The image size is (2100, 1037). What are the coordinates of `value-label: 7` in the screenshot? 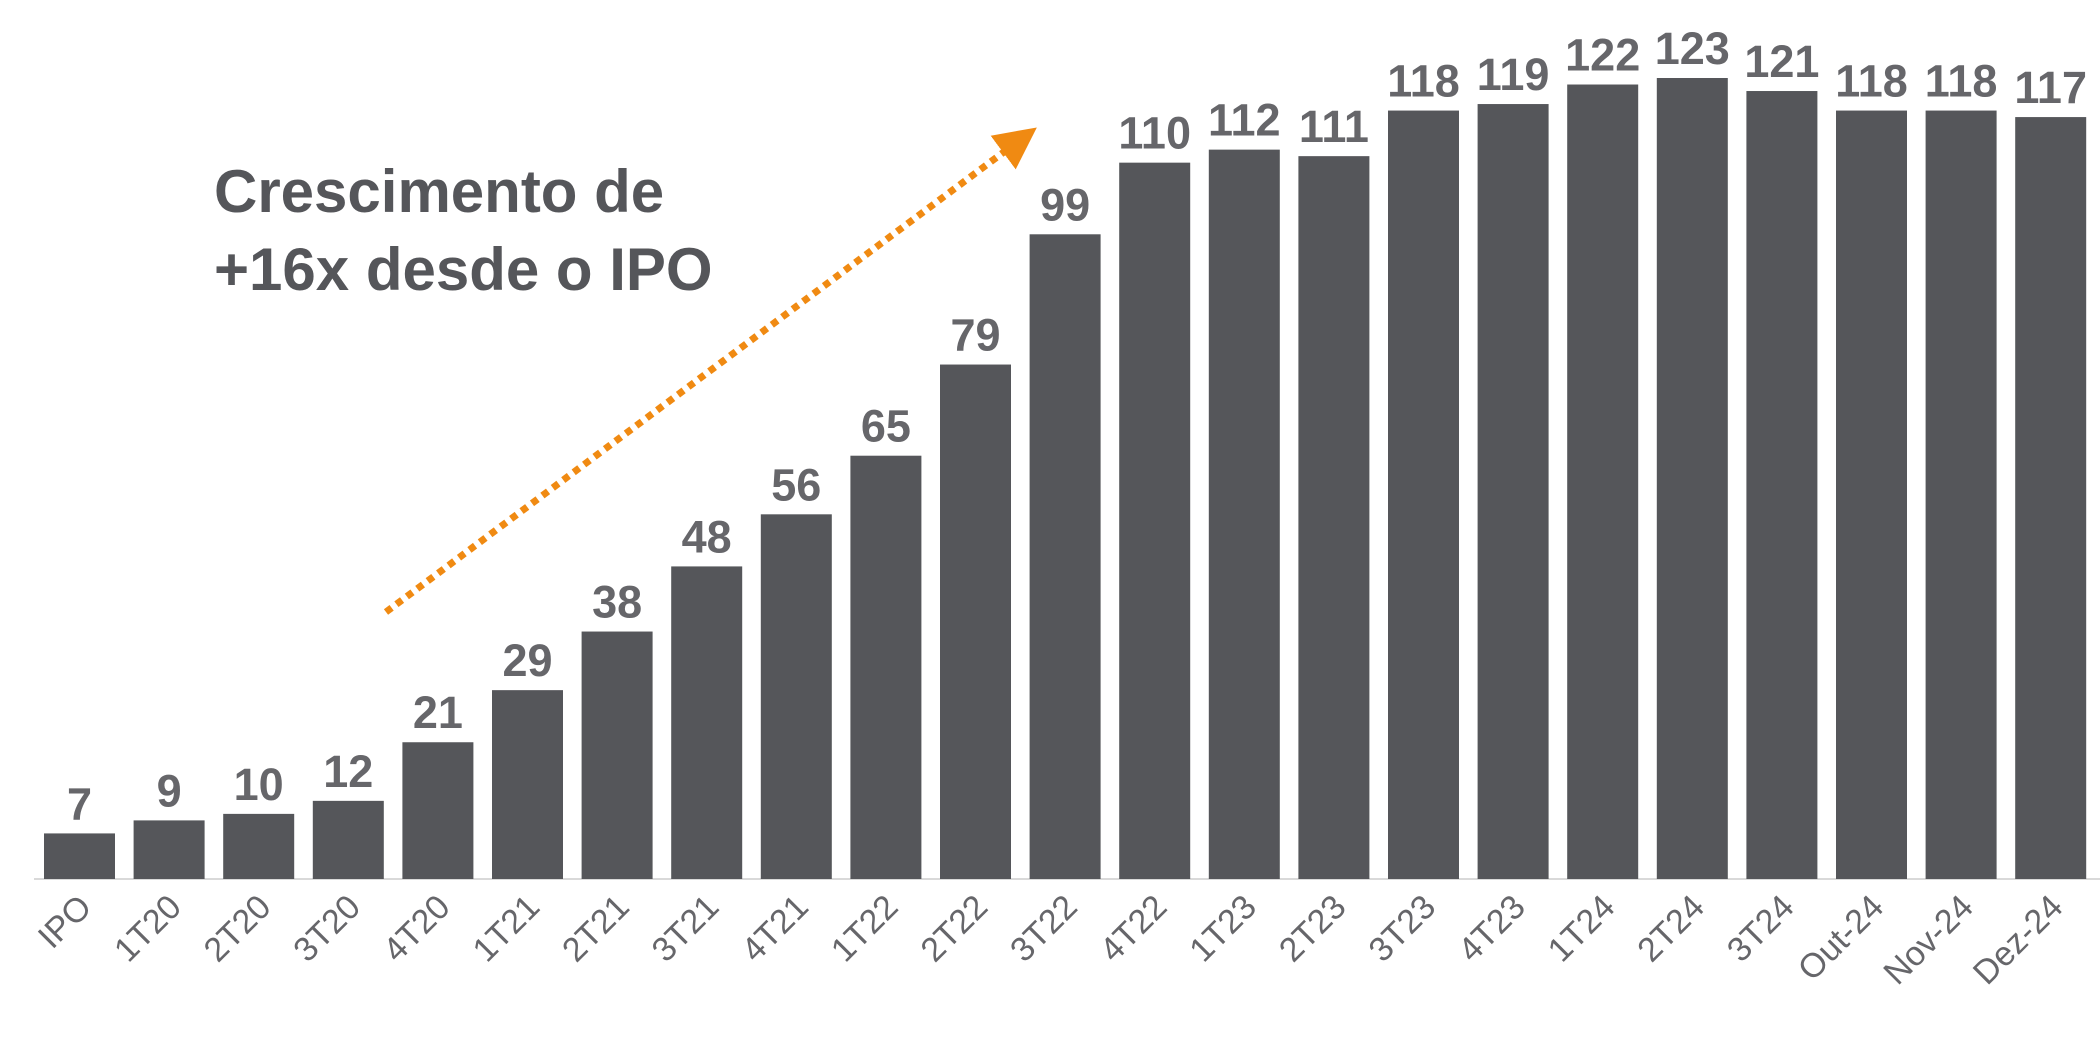 It's located at (79, 803).